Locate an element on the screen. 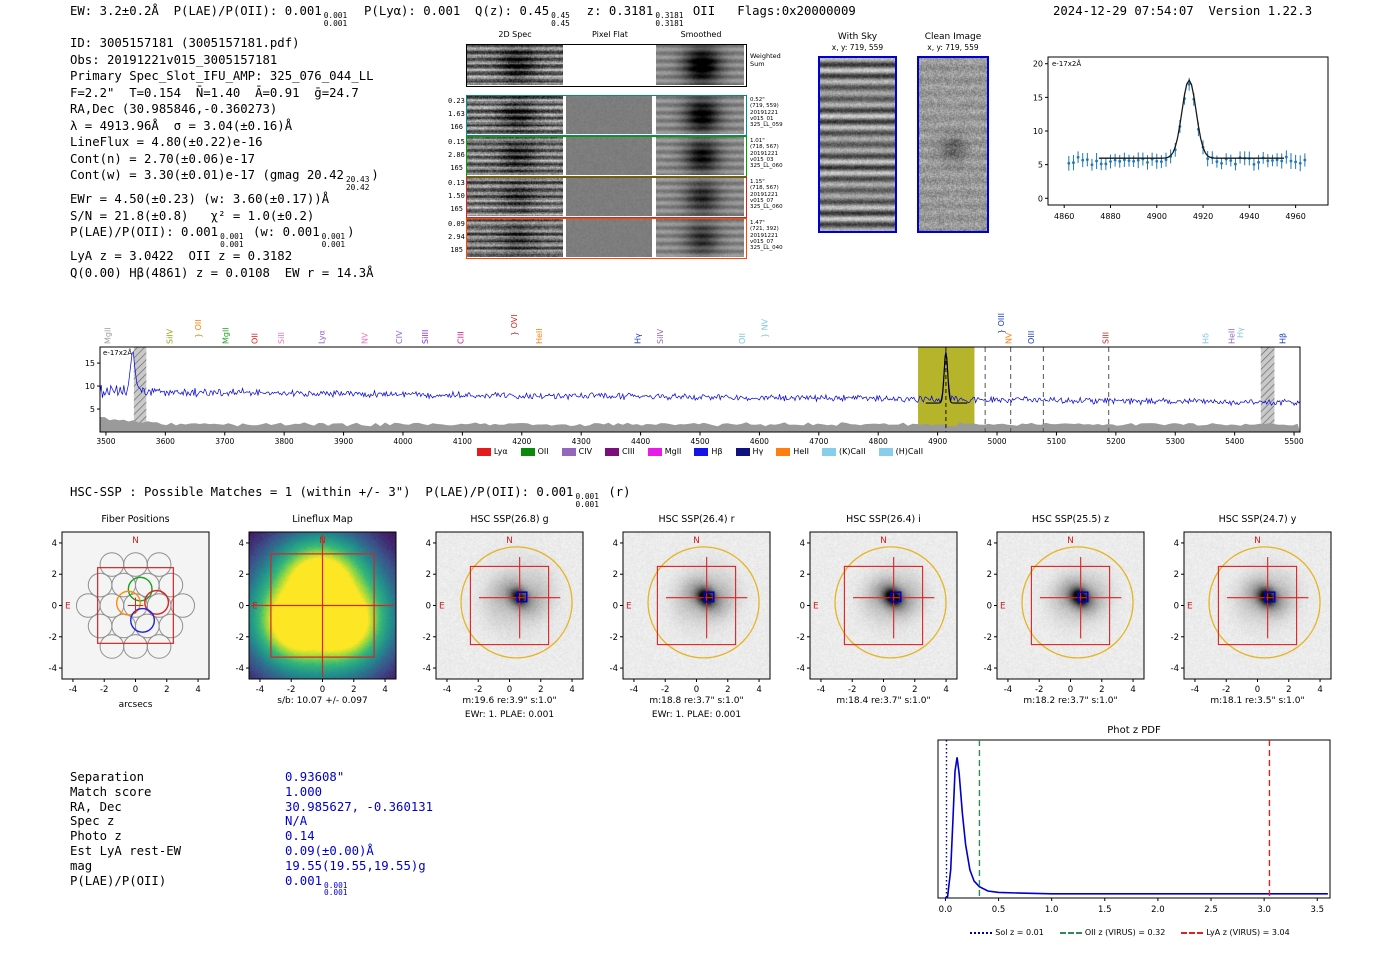  legend-entry: HeII is located at coordinates (792, 451).